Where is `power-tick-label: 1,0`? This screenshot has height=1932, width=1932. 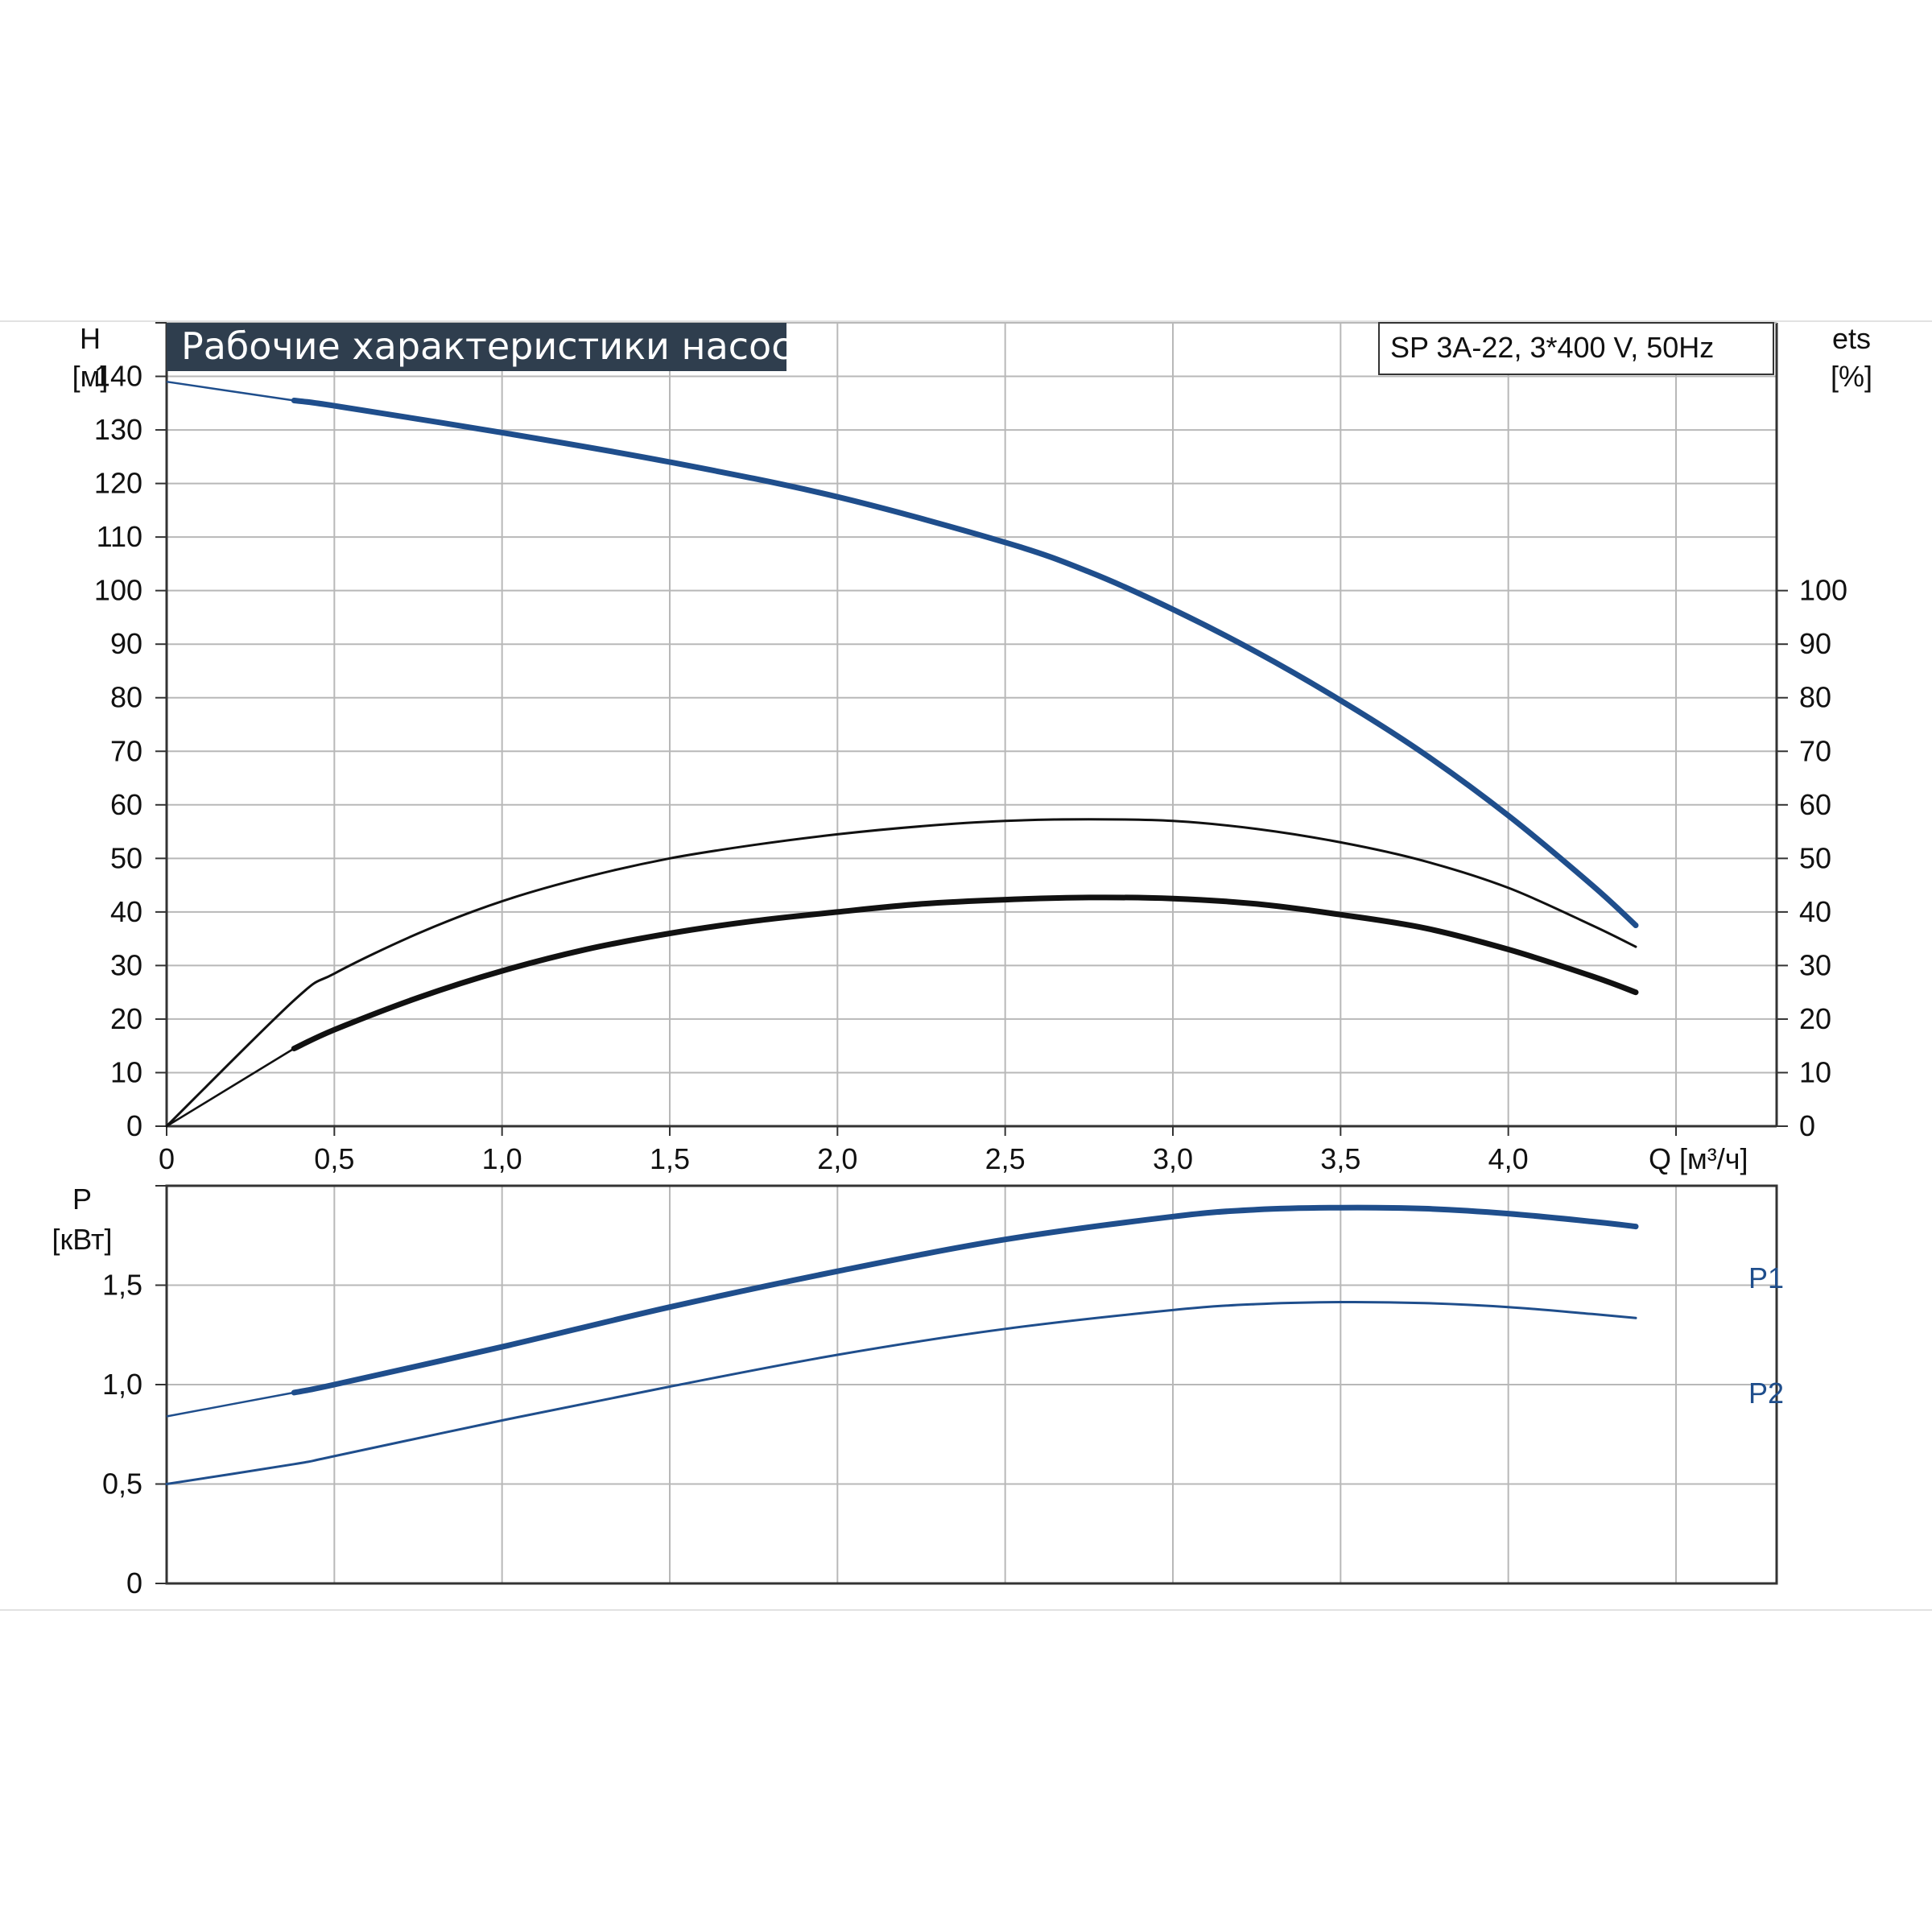
power-tick-label: 1,0 is located at coordinates (122, 1384).